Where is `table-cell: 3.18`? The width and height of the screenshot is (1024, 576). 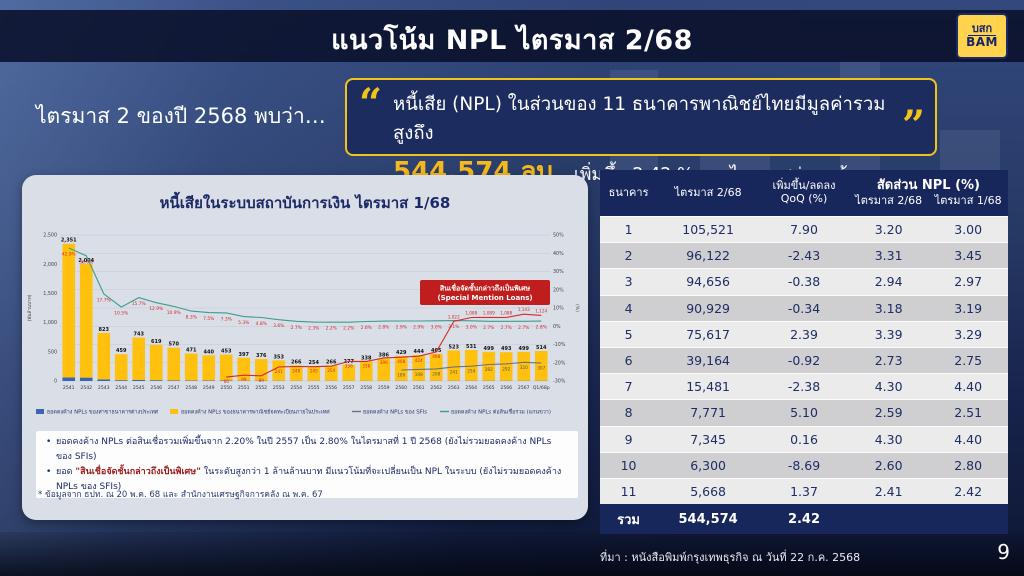
table-cell: 3.18 is located at coordinates (888, 308).